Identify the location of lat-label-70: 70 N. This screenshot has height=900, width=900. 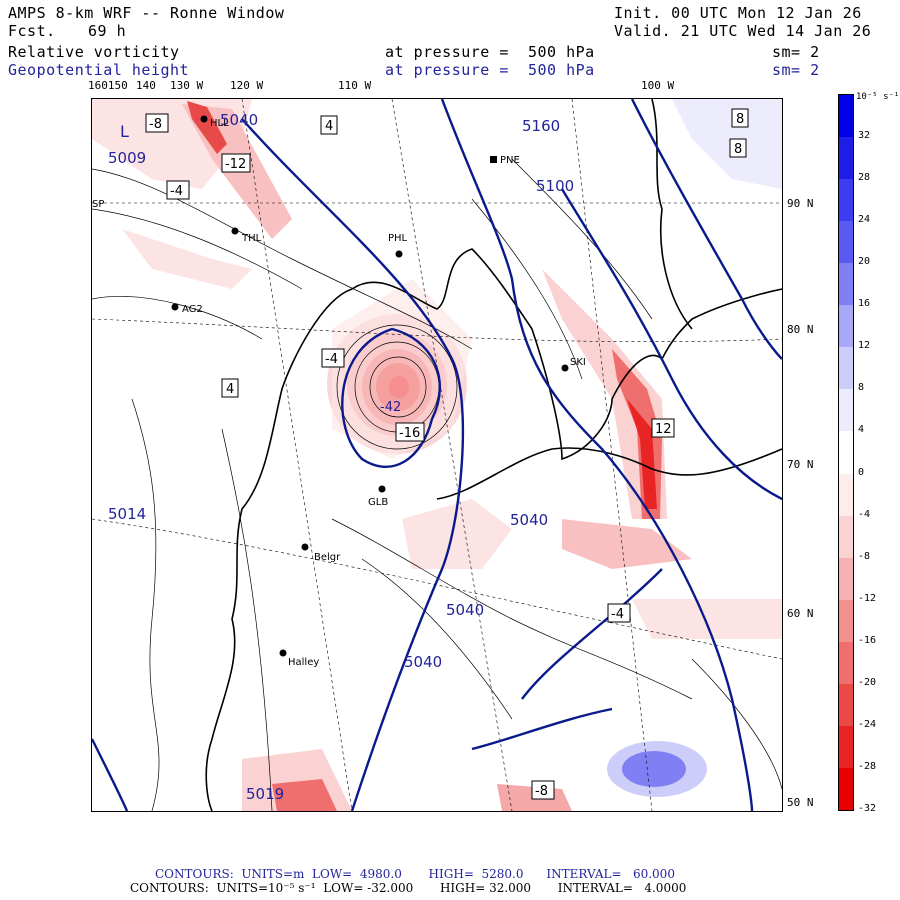
(800, 464).